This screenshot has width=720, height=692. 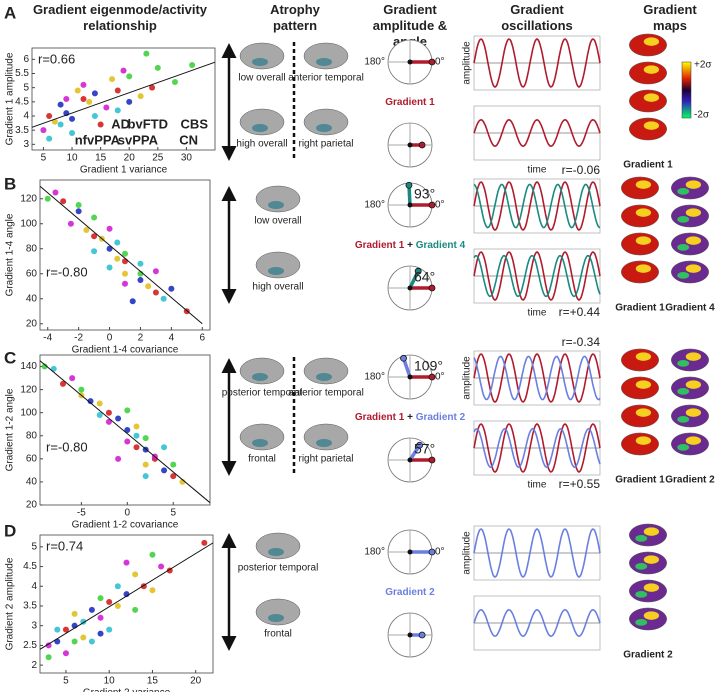 What do you see at coordinates (537, 485) in the screenshot?
I see `oscillation-x-label: time` at bounding box center [537, 485].